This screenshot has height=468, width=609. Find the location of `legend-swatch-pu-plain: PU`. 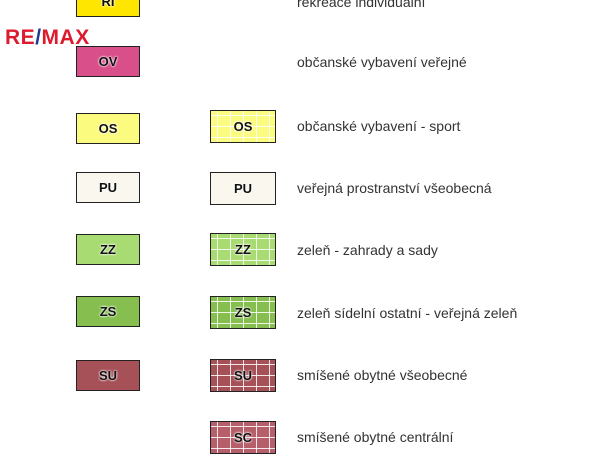

legend-swatch-pu-plain: PU is located at coordinates (243, 188).